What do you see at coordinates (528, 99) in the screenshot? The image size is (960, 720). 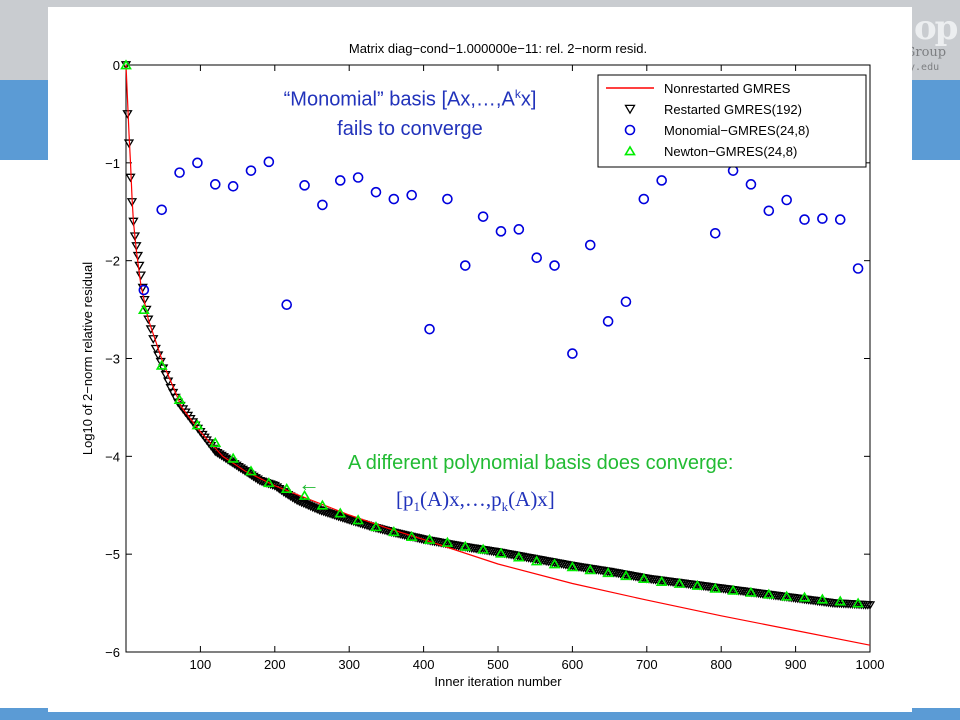 I see `monomial-basis-end: x]` at bounding box center [528, 99].